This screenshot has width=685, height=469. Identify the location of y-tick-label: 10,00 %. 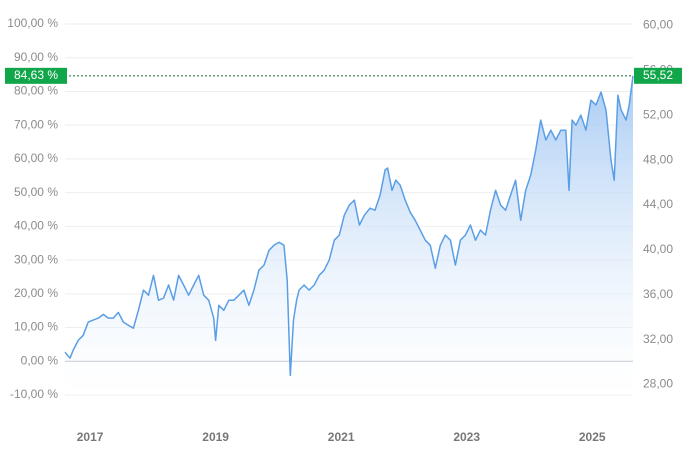
(36, 327).